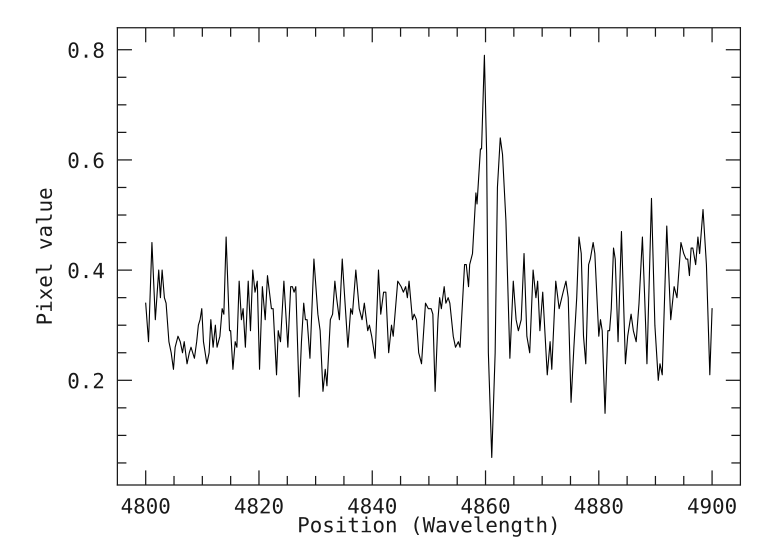 The height and width of the screenshot is (542, 782). I want to click on y-tick-label: 0.8, so click(86, 50).